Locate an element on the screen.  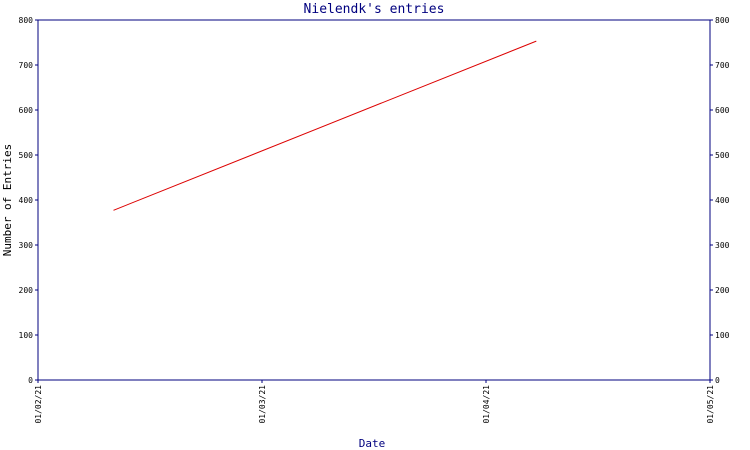
y-axis-right: 0 100 200 300 400 500 600 700 800 is located at coordinates (720, 200).